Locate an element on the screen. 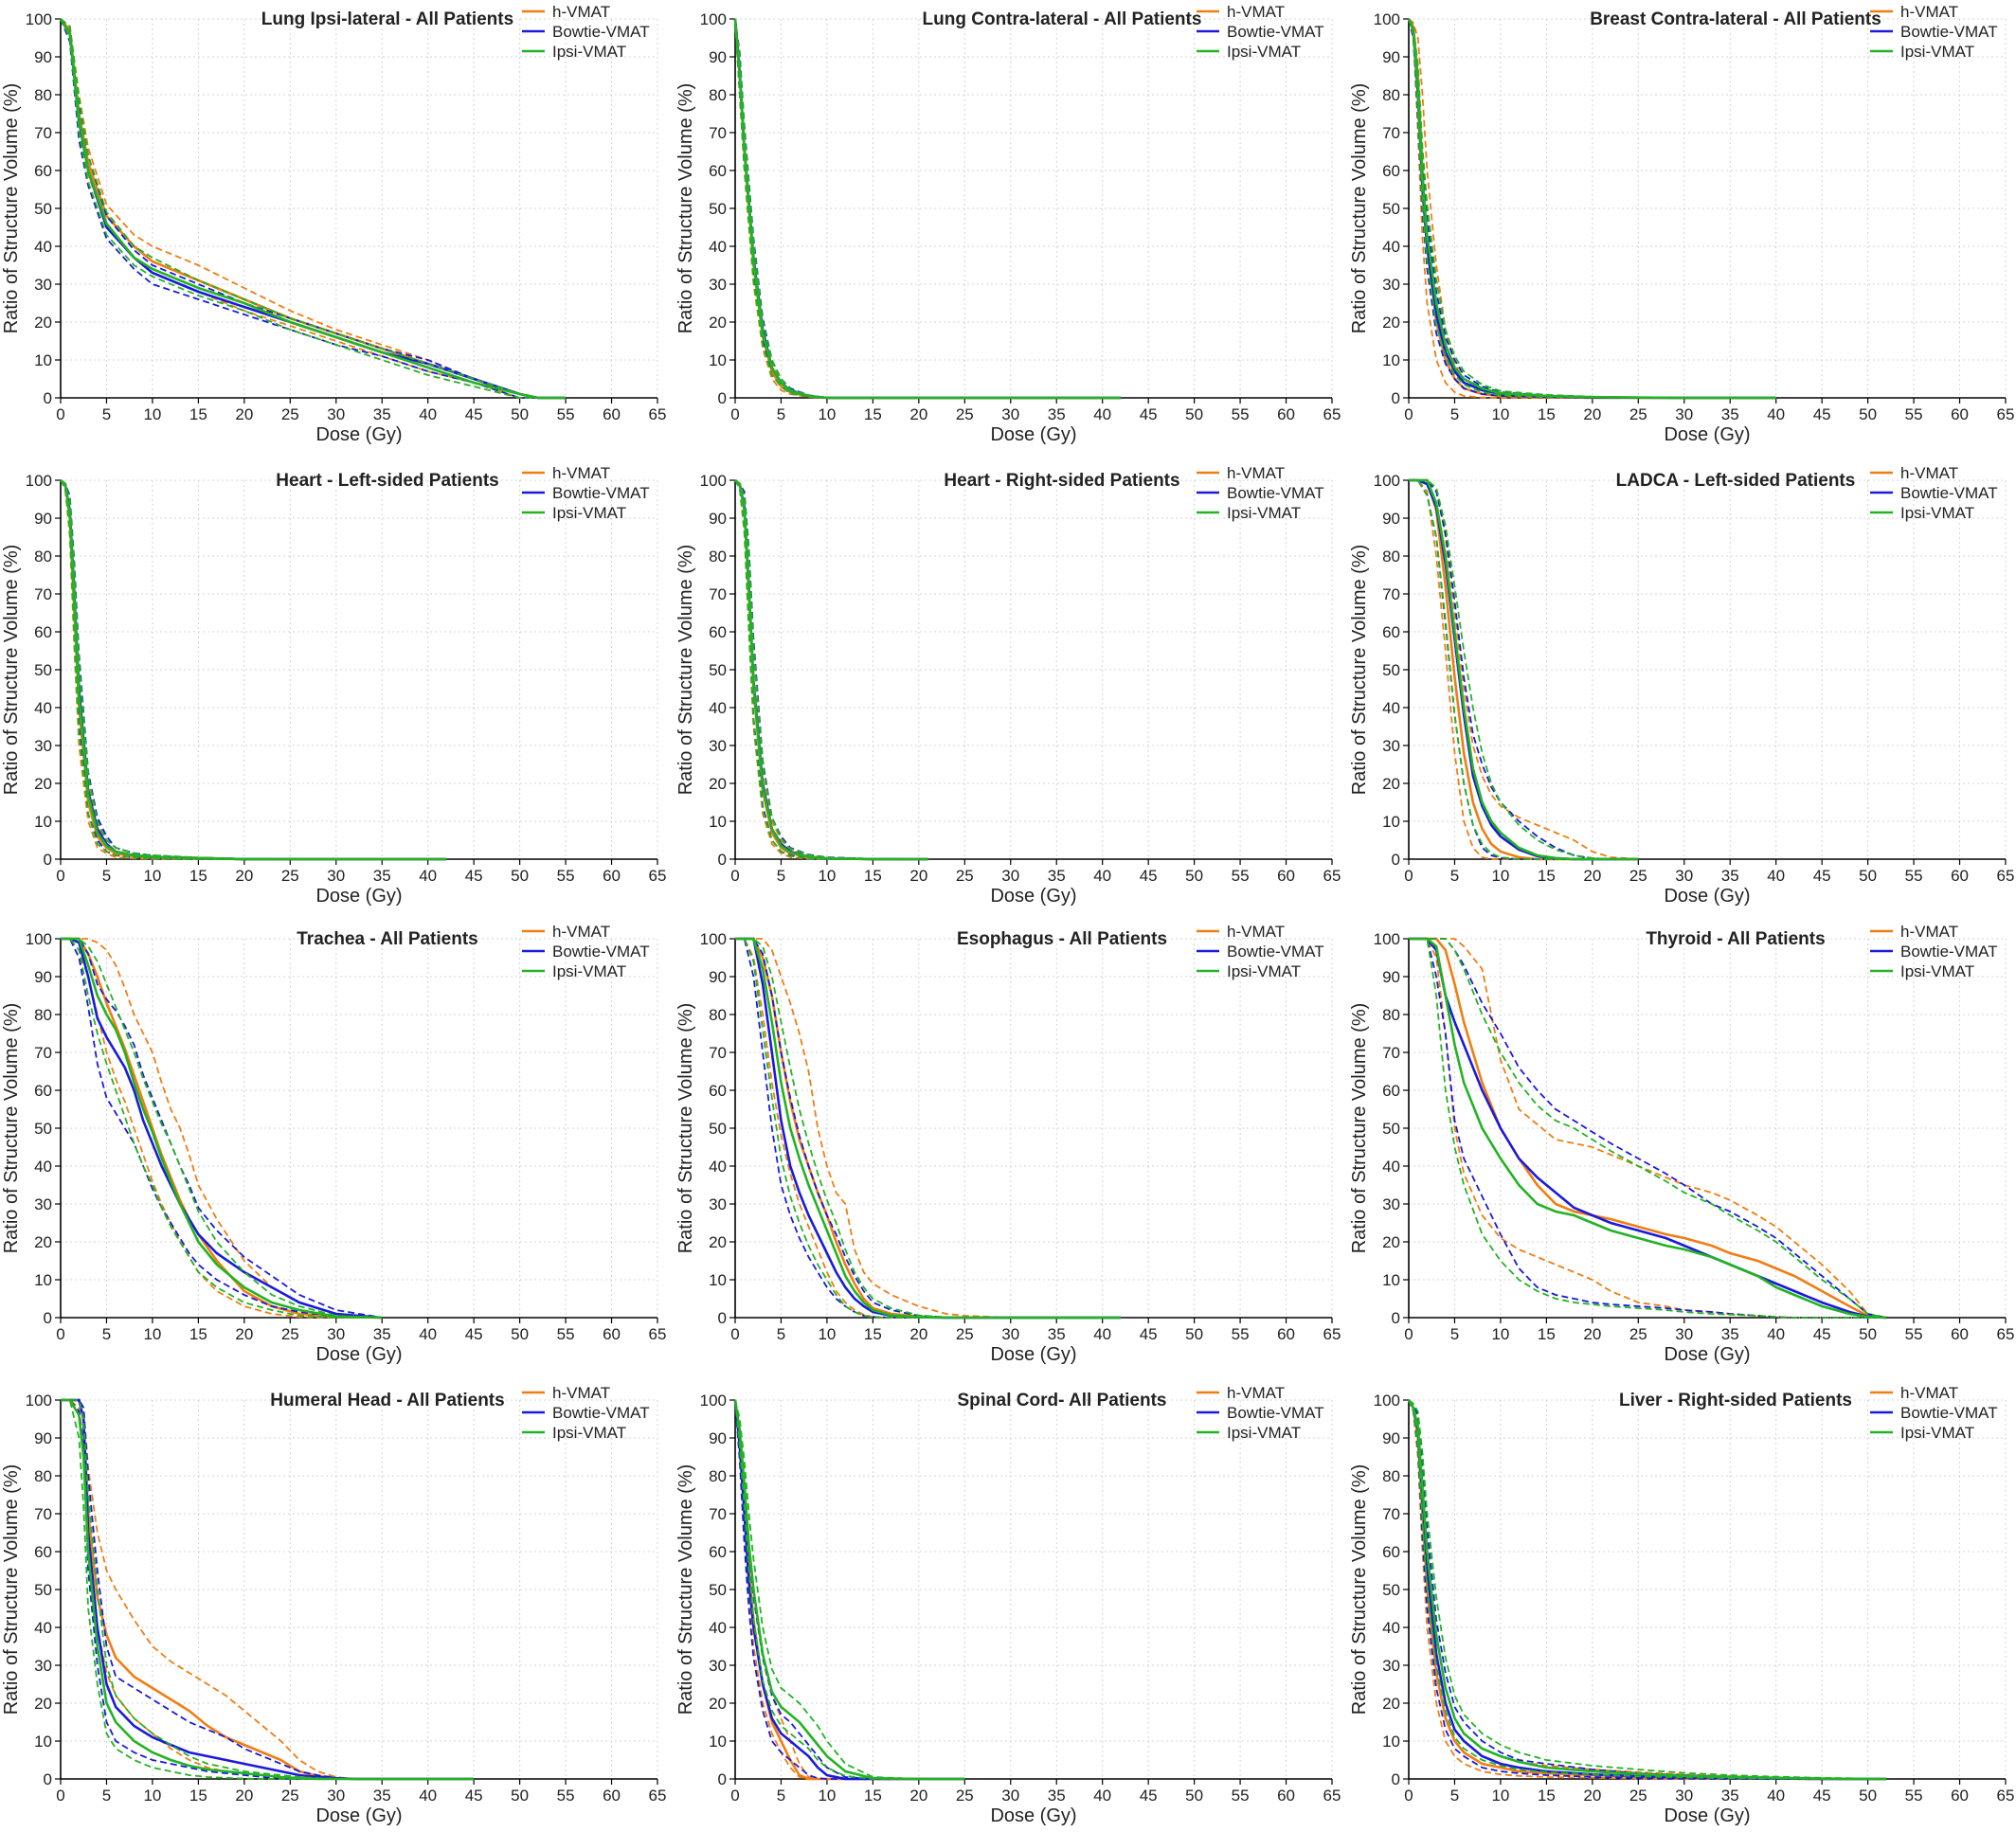 This screenshot has height=1832, width=2016. y-tick-label: 40 is located at coordinates (718, 247).